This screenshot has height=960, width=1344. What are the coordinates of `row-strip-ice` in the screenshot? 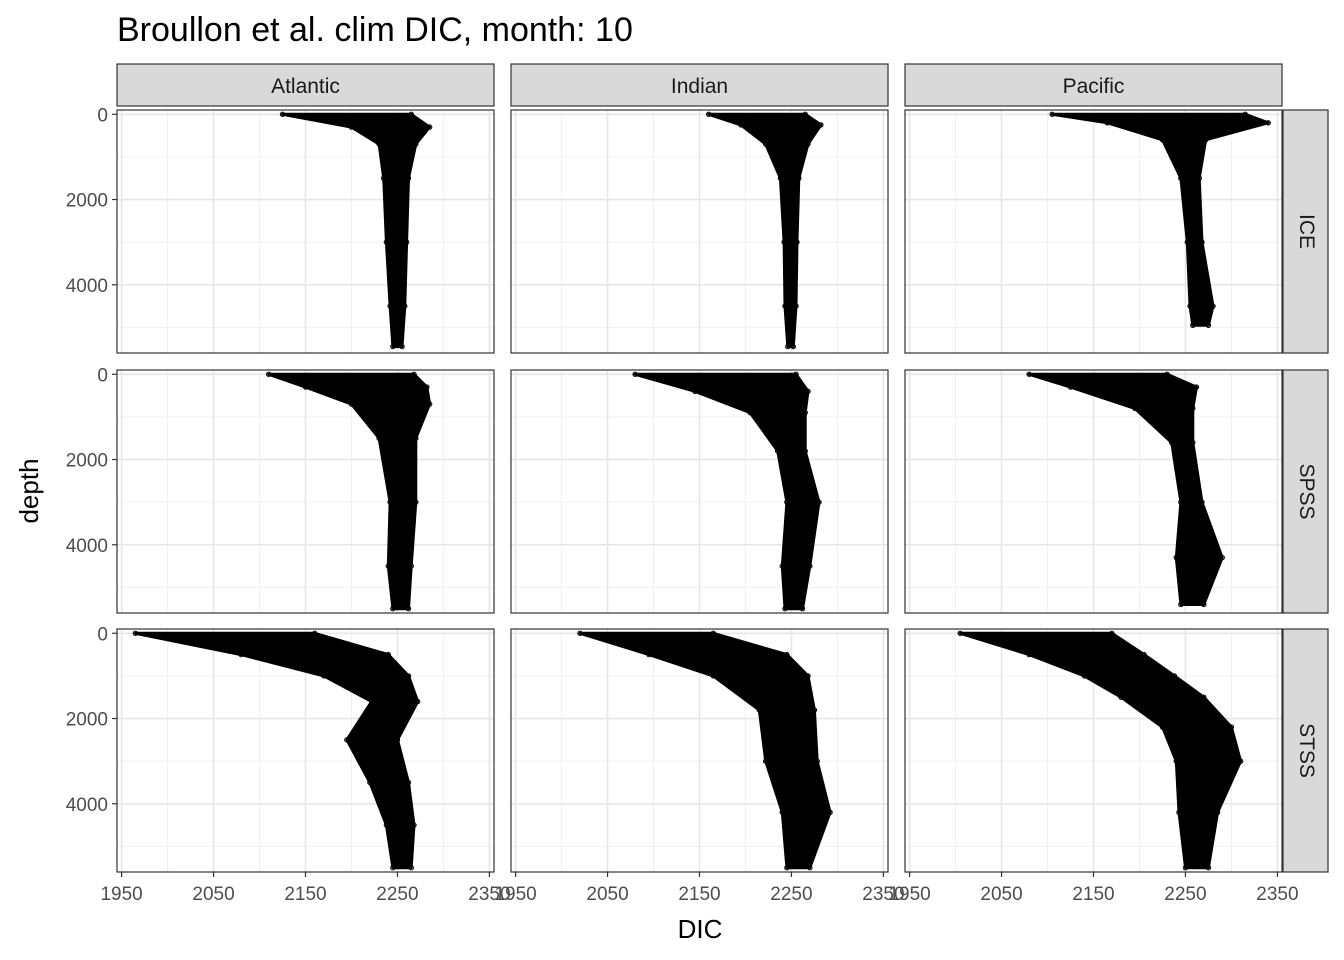 It's located at (1305, 231).